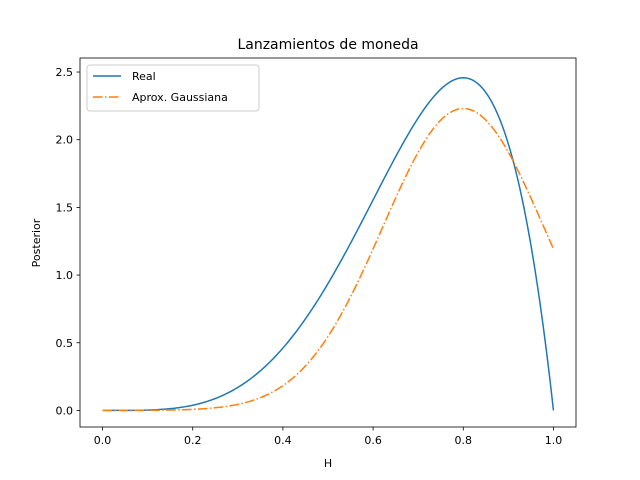  I want to click on y-axis: 0.0 0.5 1.0 1.5 2.0 2.5, so click(68, 241).